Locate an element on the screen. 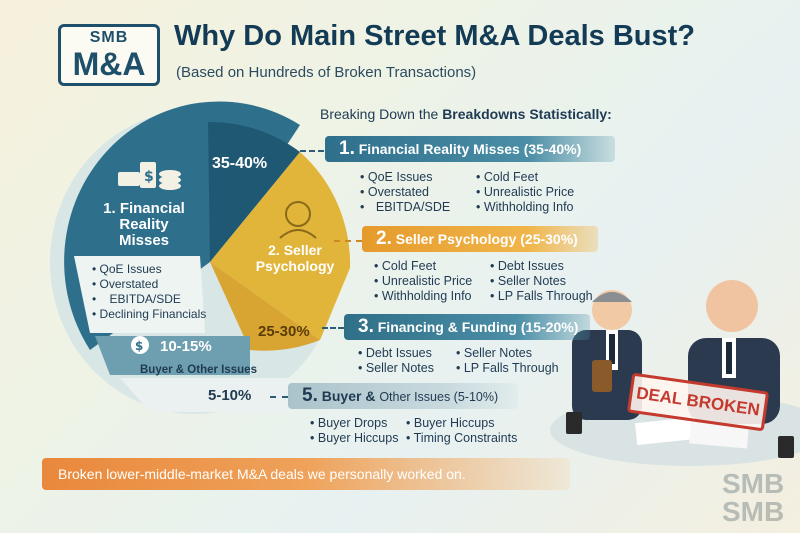 The width and height of the screenshot is (800, 533). section-number: 2. is located at coordinates (384, 238).